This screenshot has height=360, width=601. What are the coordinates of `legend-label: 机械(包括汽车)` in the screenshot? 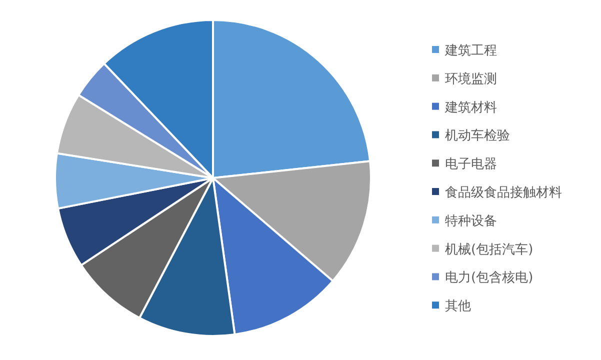 It's located at (489, 250).